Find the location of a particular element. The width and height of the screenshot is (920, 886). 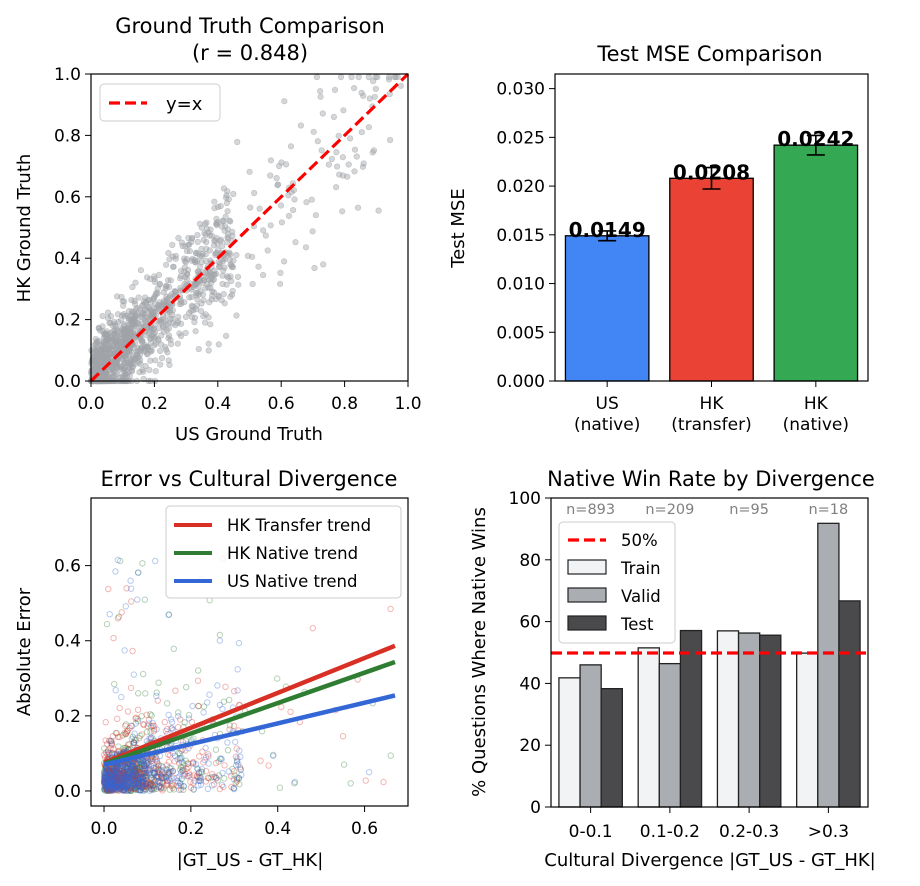

ylabel-win-rate: % Questions Where Native Wins is located at coordinates (479, 652).